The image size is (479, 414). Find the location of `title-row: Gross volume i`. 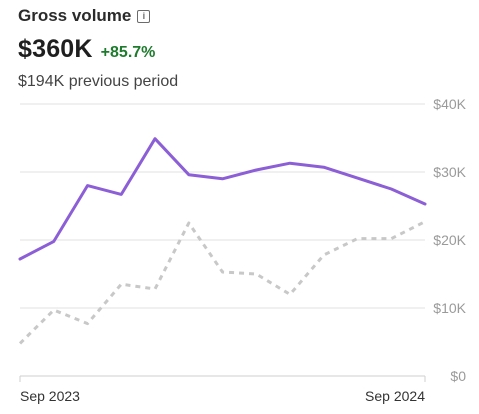

title-row: Gross volume i is located at coordinates (98, 16).